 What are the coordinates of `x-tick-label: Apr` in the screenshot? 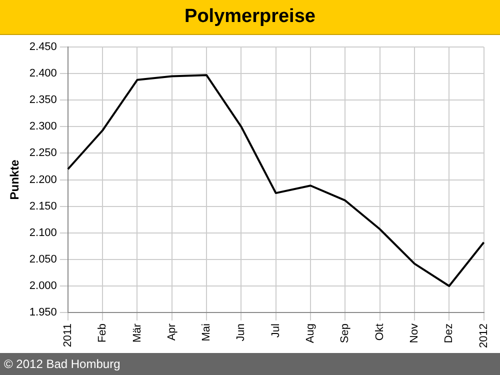 It's located at (172, 332).